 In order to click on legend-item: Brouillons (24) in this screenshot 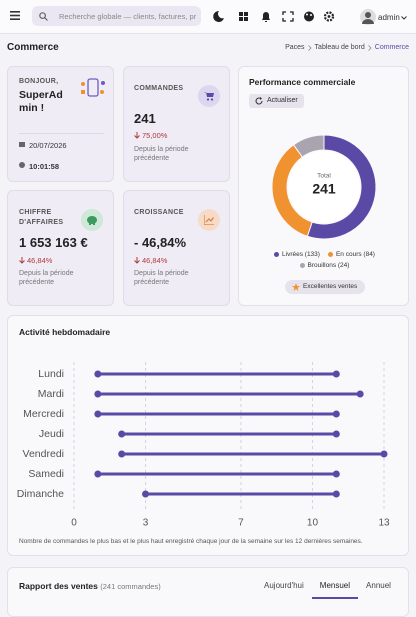, I will do `click(324, 265)`.